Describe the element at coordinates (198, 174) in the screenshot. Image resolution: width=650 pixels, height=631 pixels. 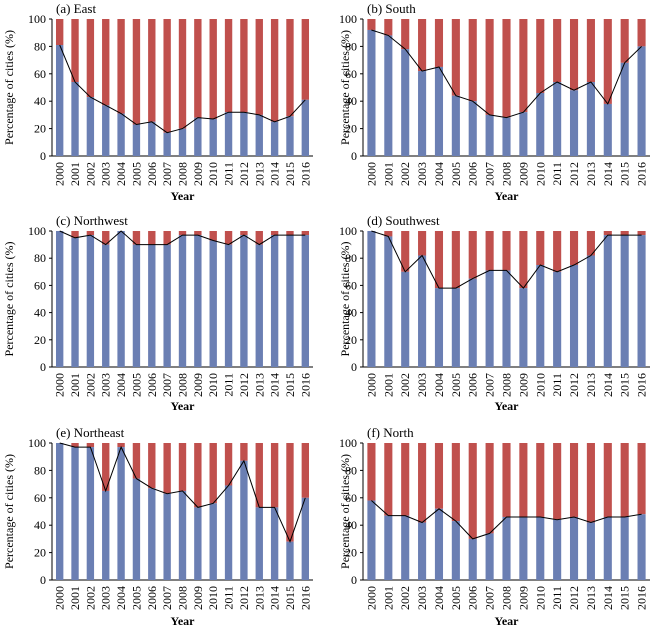
I see `x-tick-label: 2009` at that location.